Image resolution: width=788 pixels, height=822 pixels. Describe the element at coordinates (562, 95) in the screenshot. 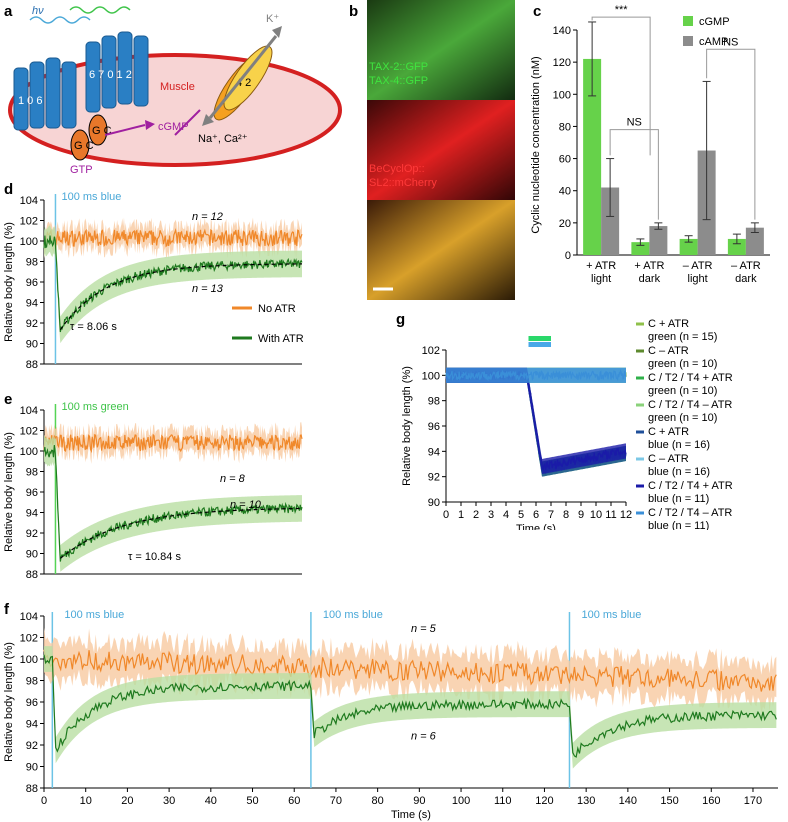

I see `c-ytick-label: 100` at that location.